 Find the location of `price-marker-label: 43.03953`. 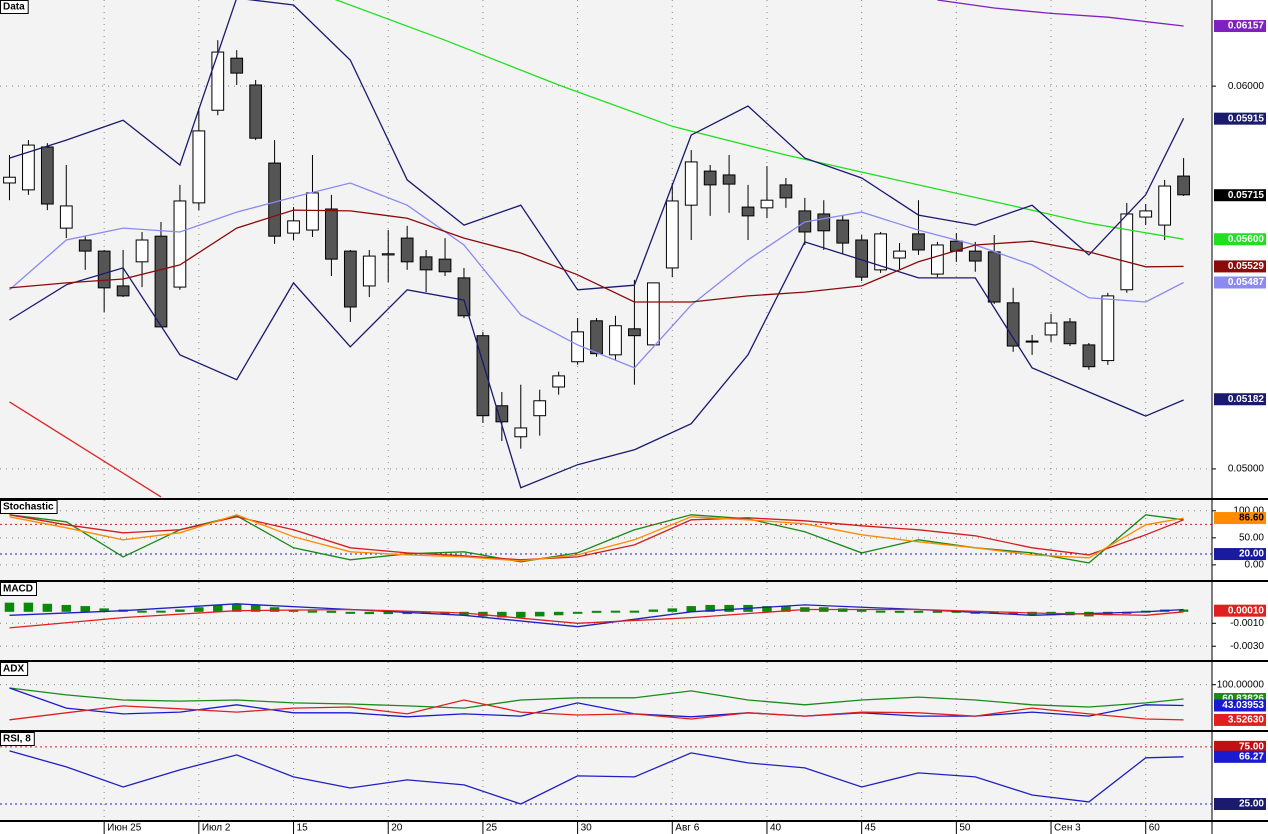

price-marker-label: 43.03953 is located at coordinates (1243, 705).